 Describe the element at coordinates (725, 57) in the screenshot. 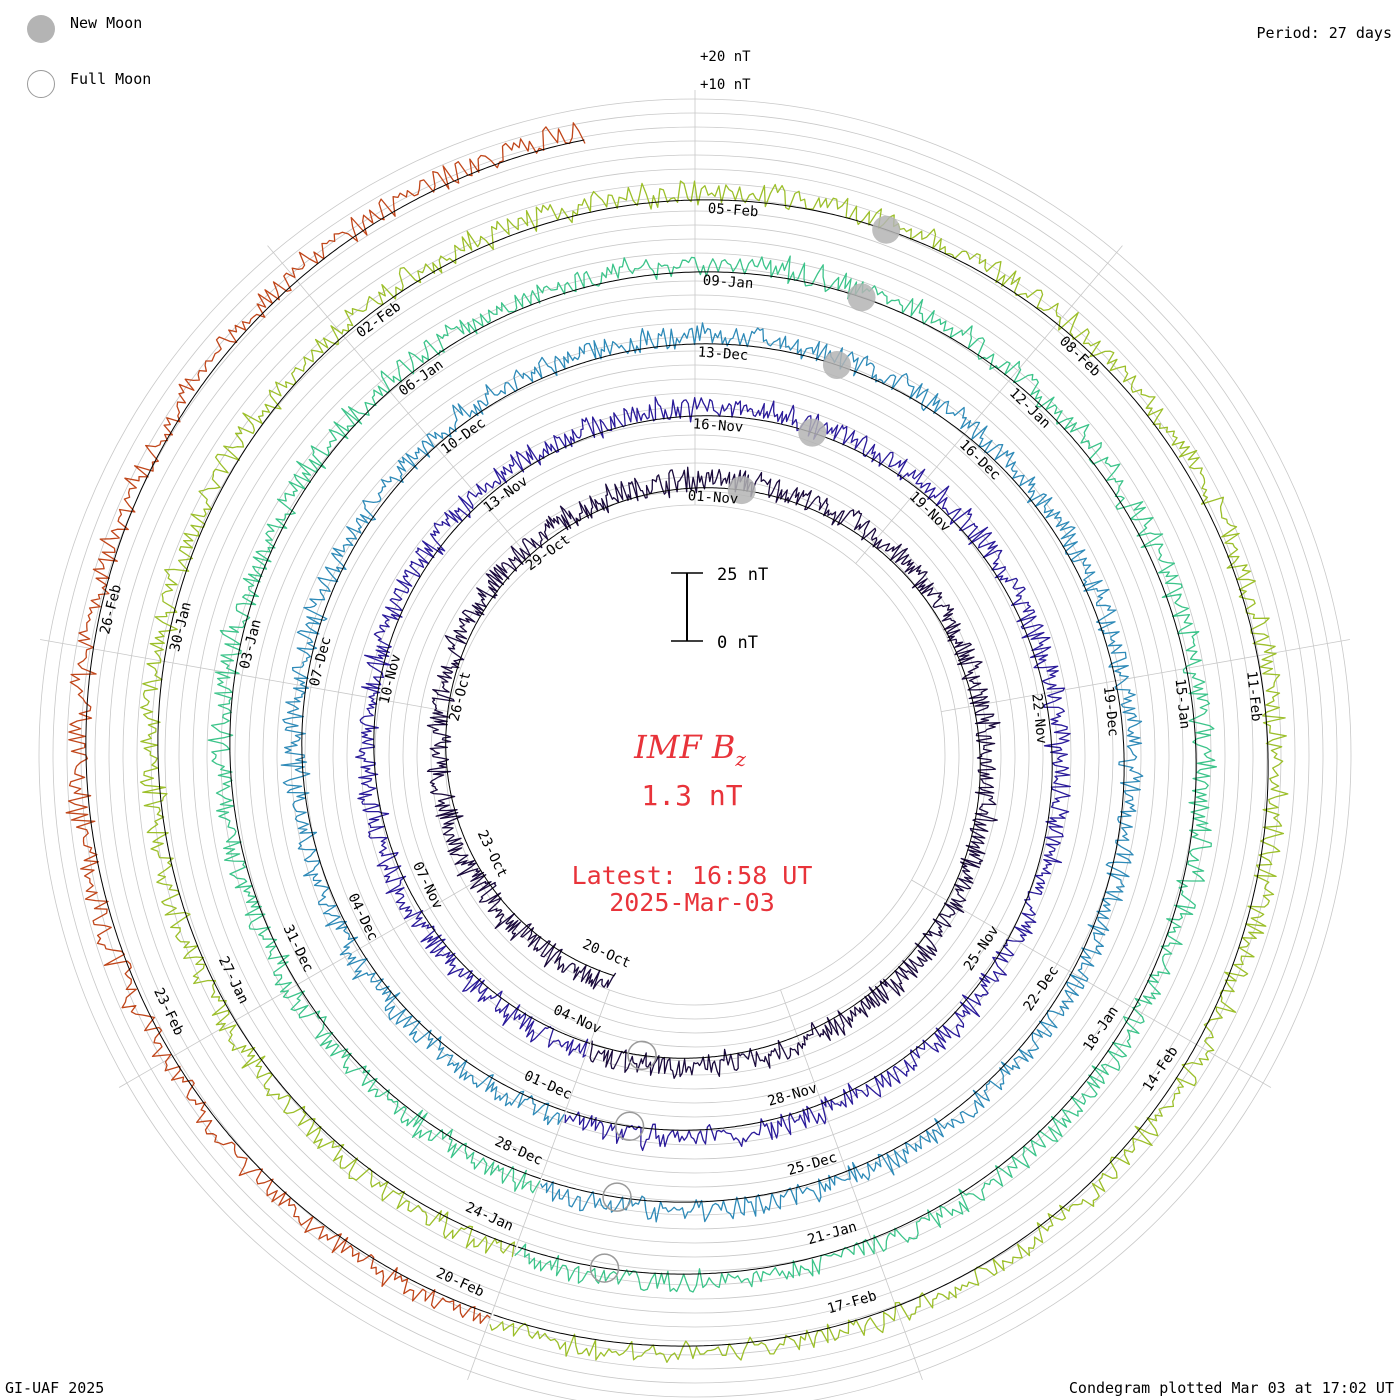

I see `ring-scale-label-20: +20 nT` at that location.